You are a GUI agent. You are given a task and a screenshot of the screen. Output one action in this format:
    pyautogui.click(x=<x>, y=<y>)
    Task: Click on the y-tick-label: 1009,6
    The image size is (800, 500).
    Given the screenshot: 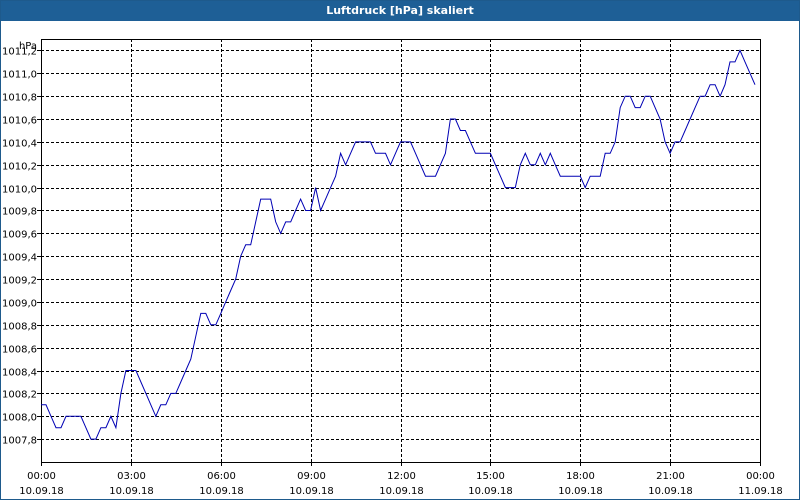 What is the action you would take?
    pyautogui.click(x=19, y=235)
    